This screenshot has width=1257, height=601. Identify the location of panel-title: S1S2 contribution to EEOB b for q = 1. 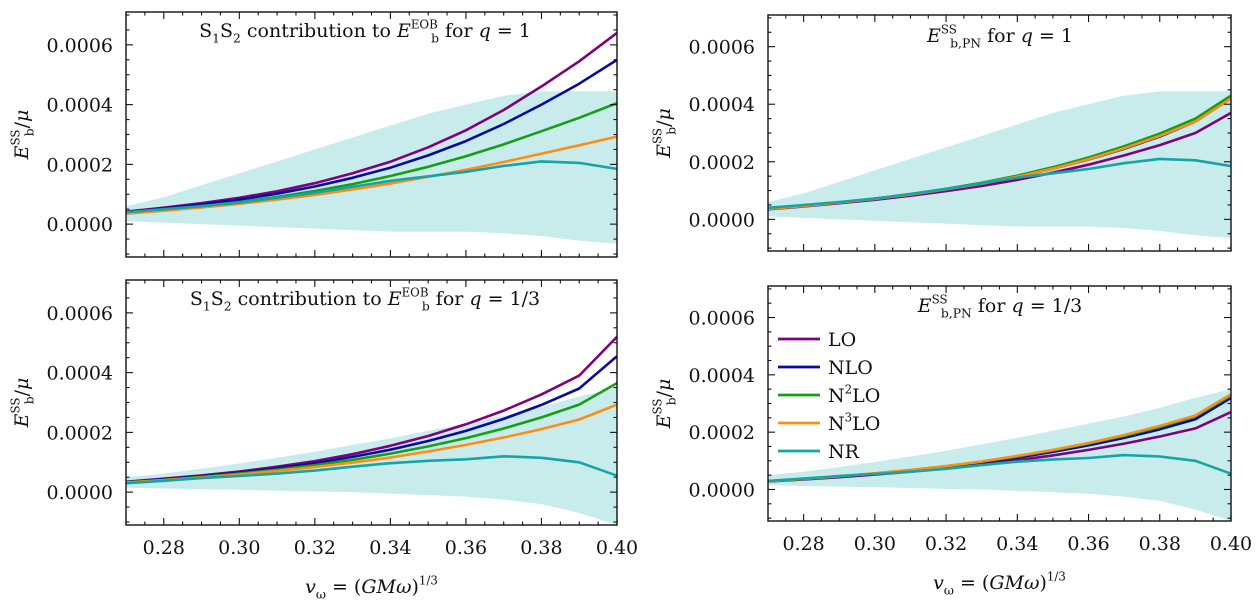
(365, 31).